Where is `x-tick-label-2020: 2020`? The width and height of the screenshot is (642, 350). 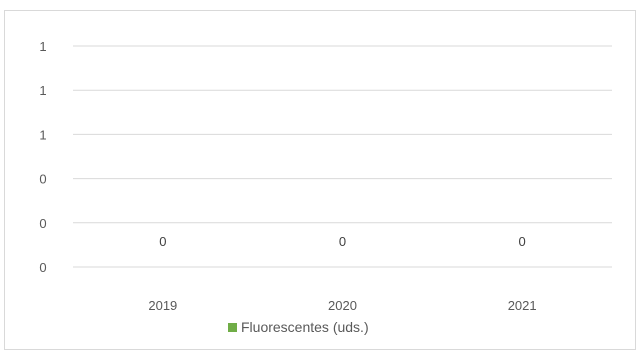
x-tick-label-2020: 2020 is located at coordinates (342, 305).